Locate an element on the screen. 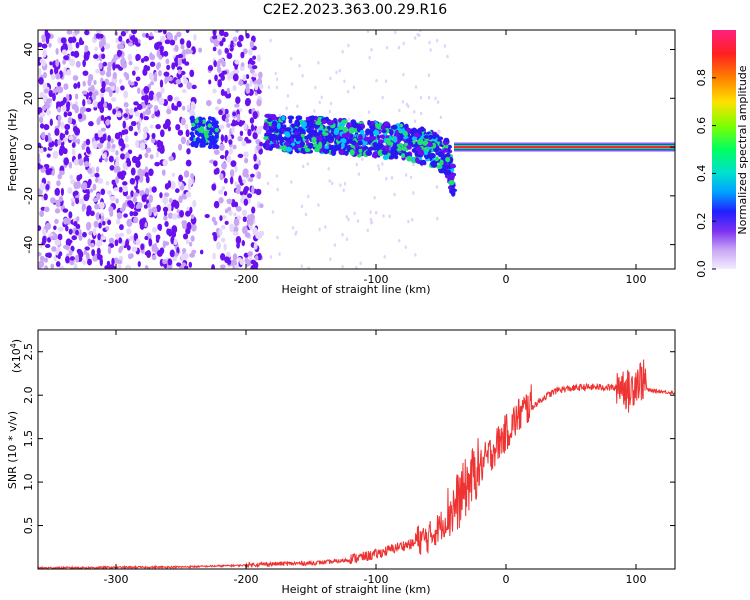  snr-xtick-label: -200 is located at coordinates (246, 579).